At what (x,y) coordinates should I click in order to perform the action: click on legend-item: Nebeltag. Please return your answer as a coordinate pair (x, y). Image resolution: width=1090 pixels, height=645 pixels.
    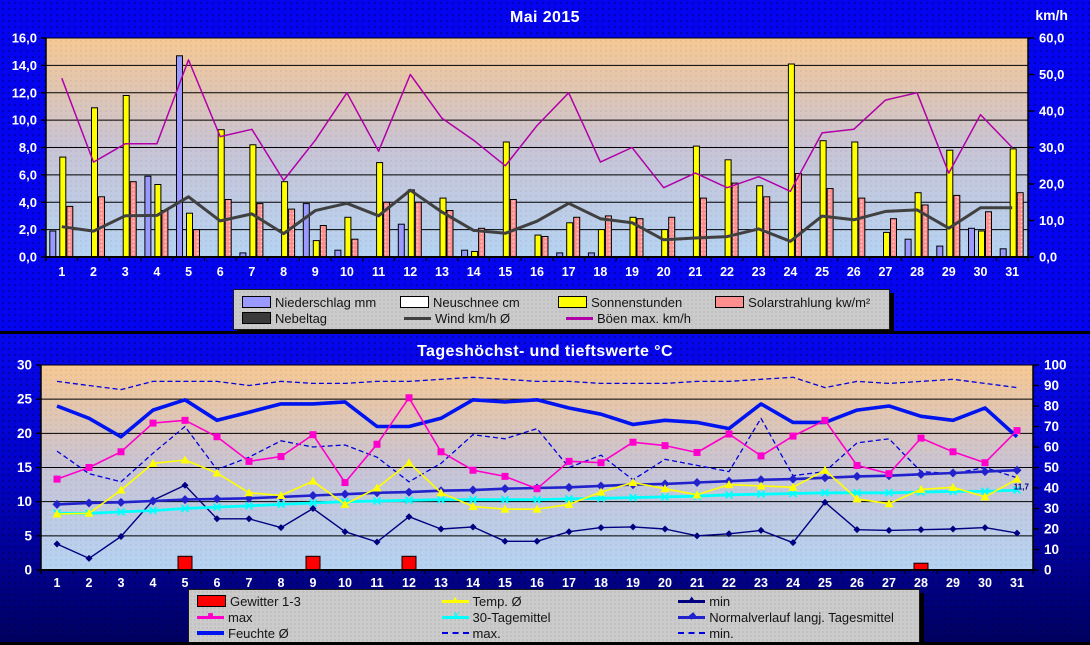
    Looking at the image, I should click on (323, 318).